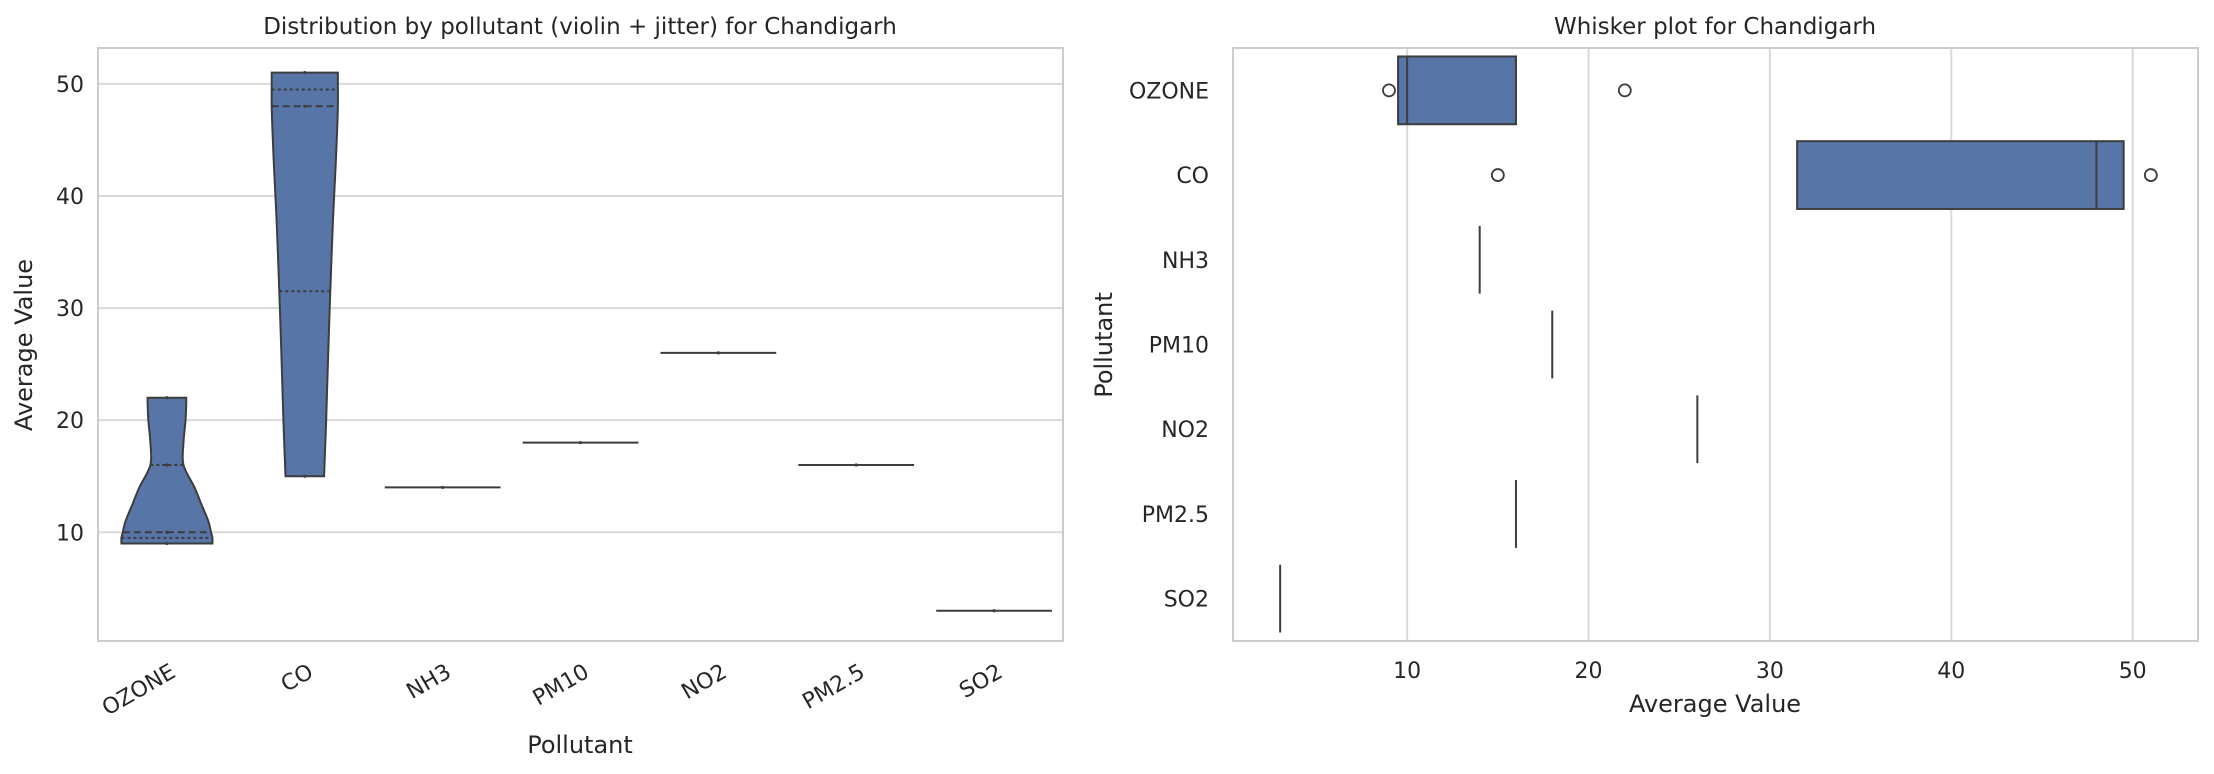 This screenshot has height=774, width=2214. I want to click on y-tick-label: 50, so click(70, 85).